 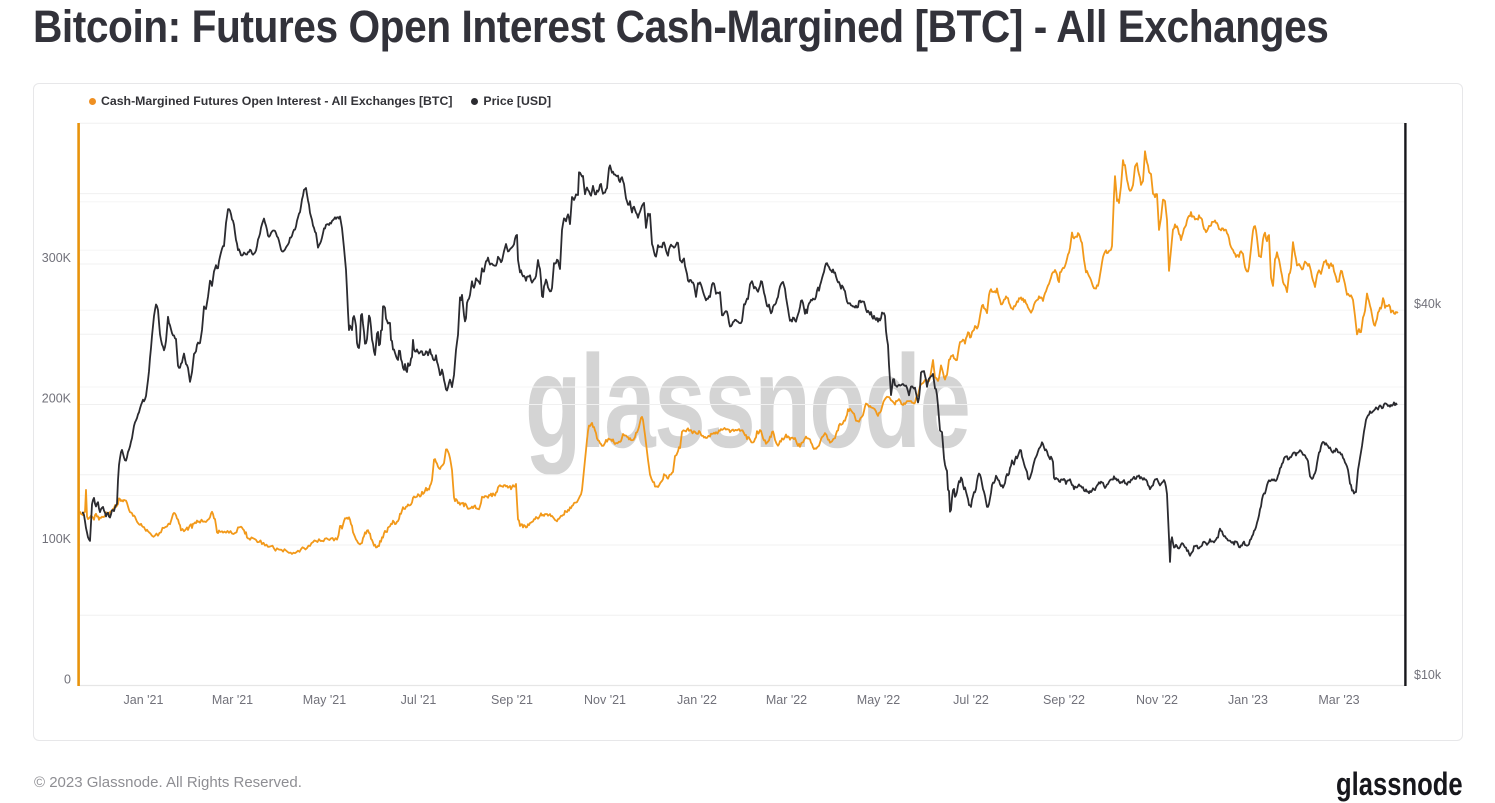 I want to click on svg-text: May '22, so click(x=878, y=700).